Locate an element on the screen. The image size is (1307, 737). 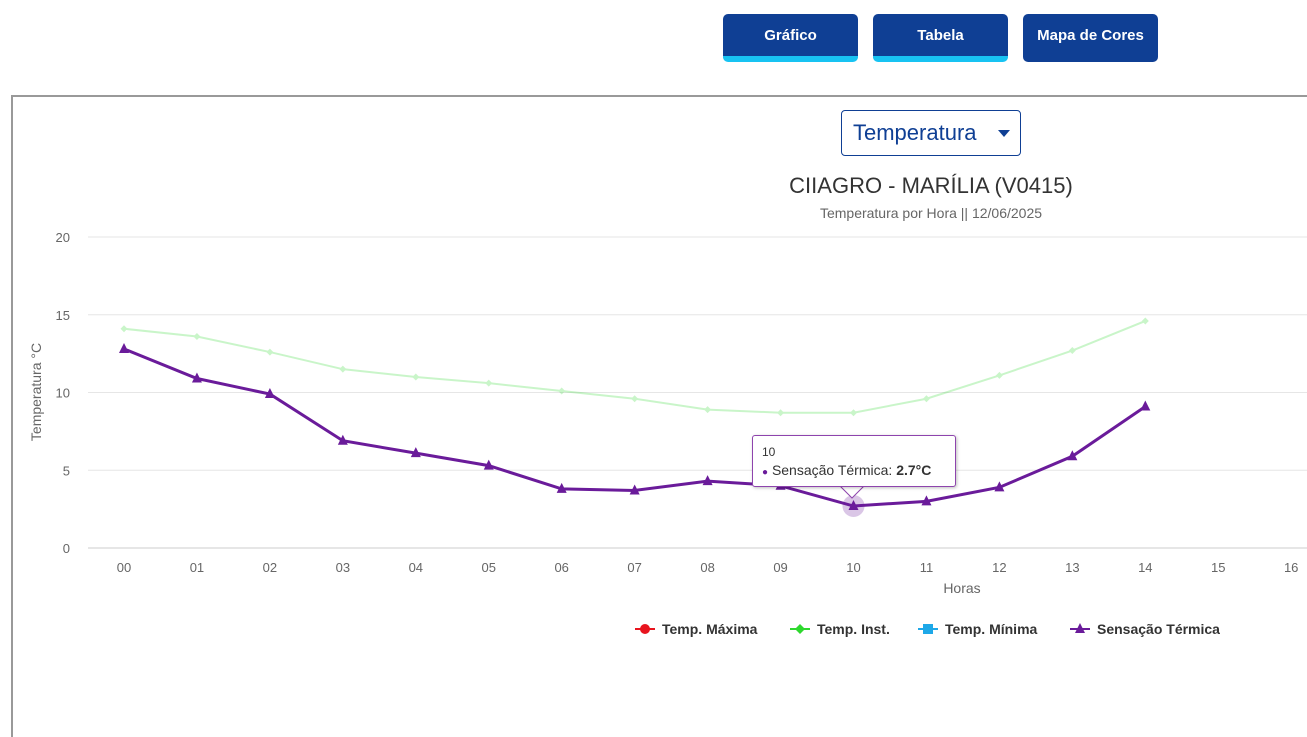
y-axis-label: Temperatura °C is located at coordinates (36, 392).